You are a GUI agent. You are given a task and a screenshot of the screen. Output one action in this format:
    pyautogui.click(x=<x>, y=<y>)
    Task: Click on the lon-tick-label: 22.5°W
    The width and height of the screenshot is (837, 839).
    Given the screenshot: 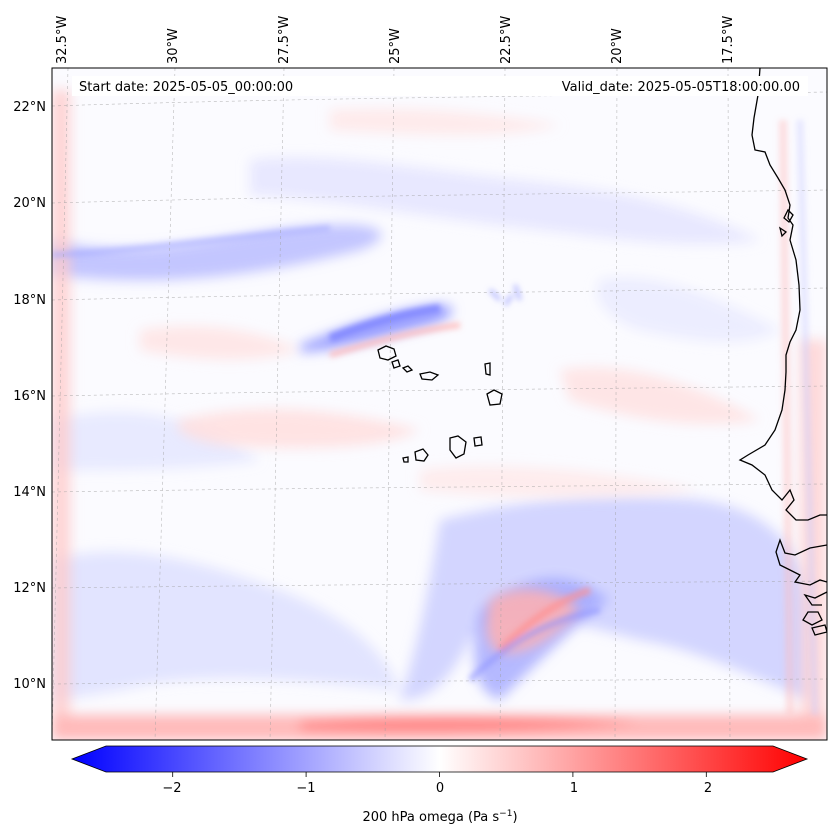 What is the action you would take?
    pyautogui.click(x=506, y=40)
    